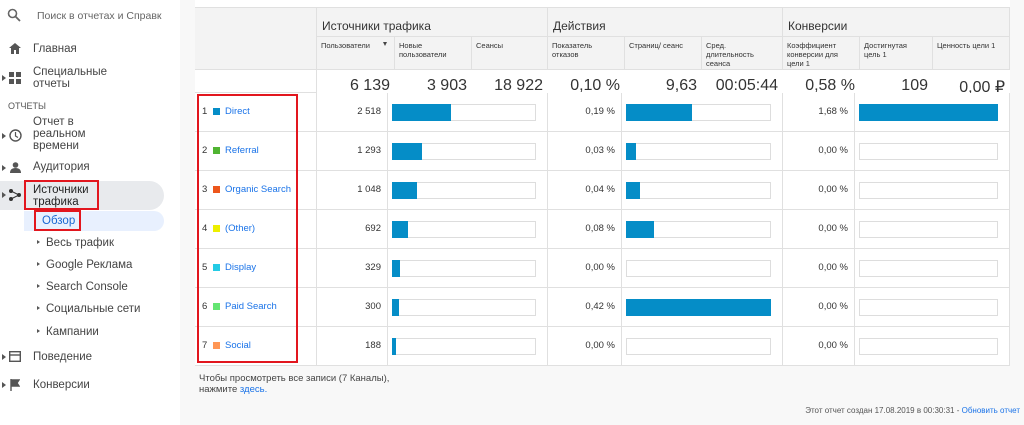  Describe the element at coordinates (15, 135) in the screenshot. I see `clock-icon` at that location.